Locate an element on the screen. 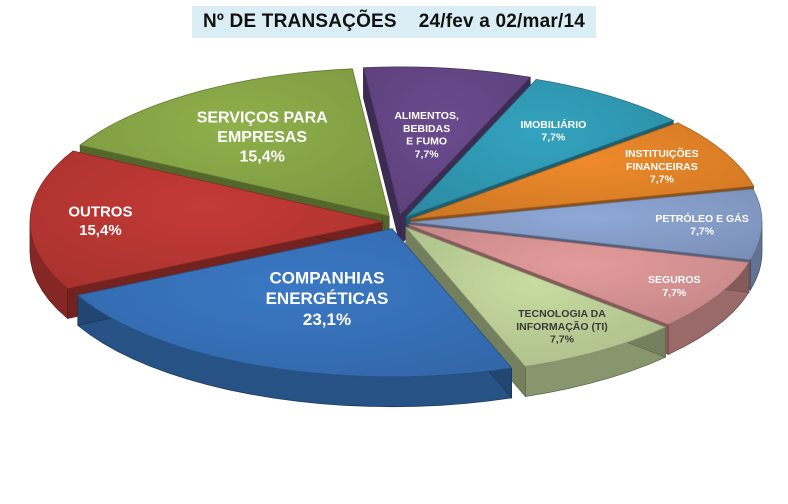 This screenshot has height=504, width=788. slice-label: OUTROS 15,4% is located at coordinates (100, 221).